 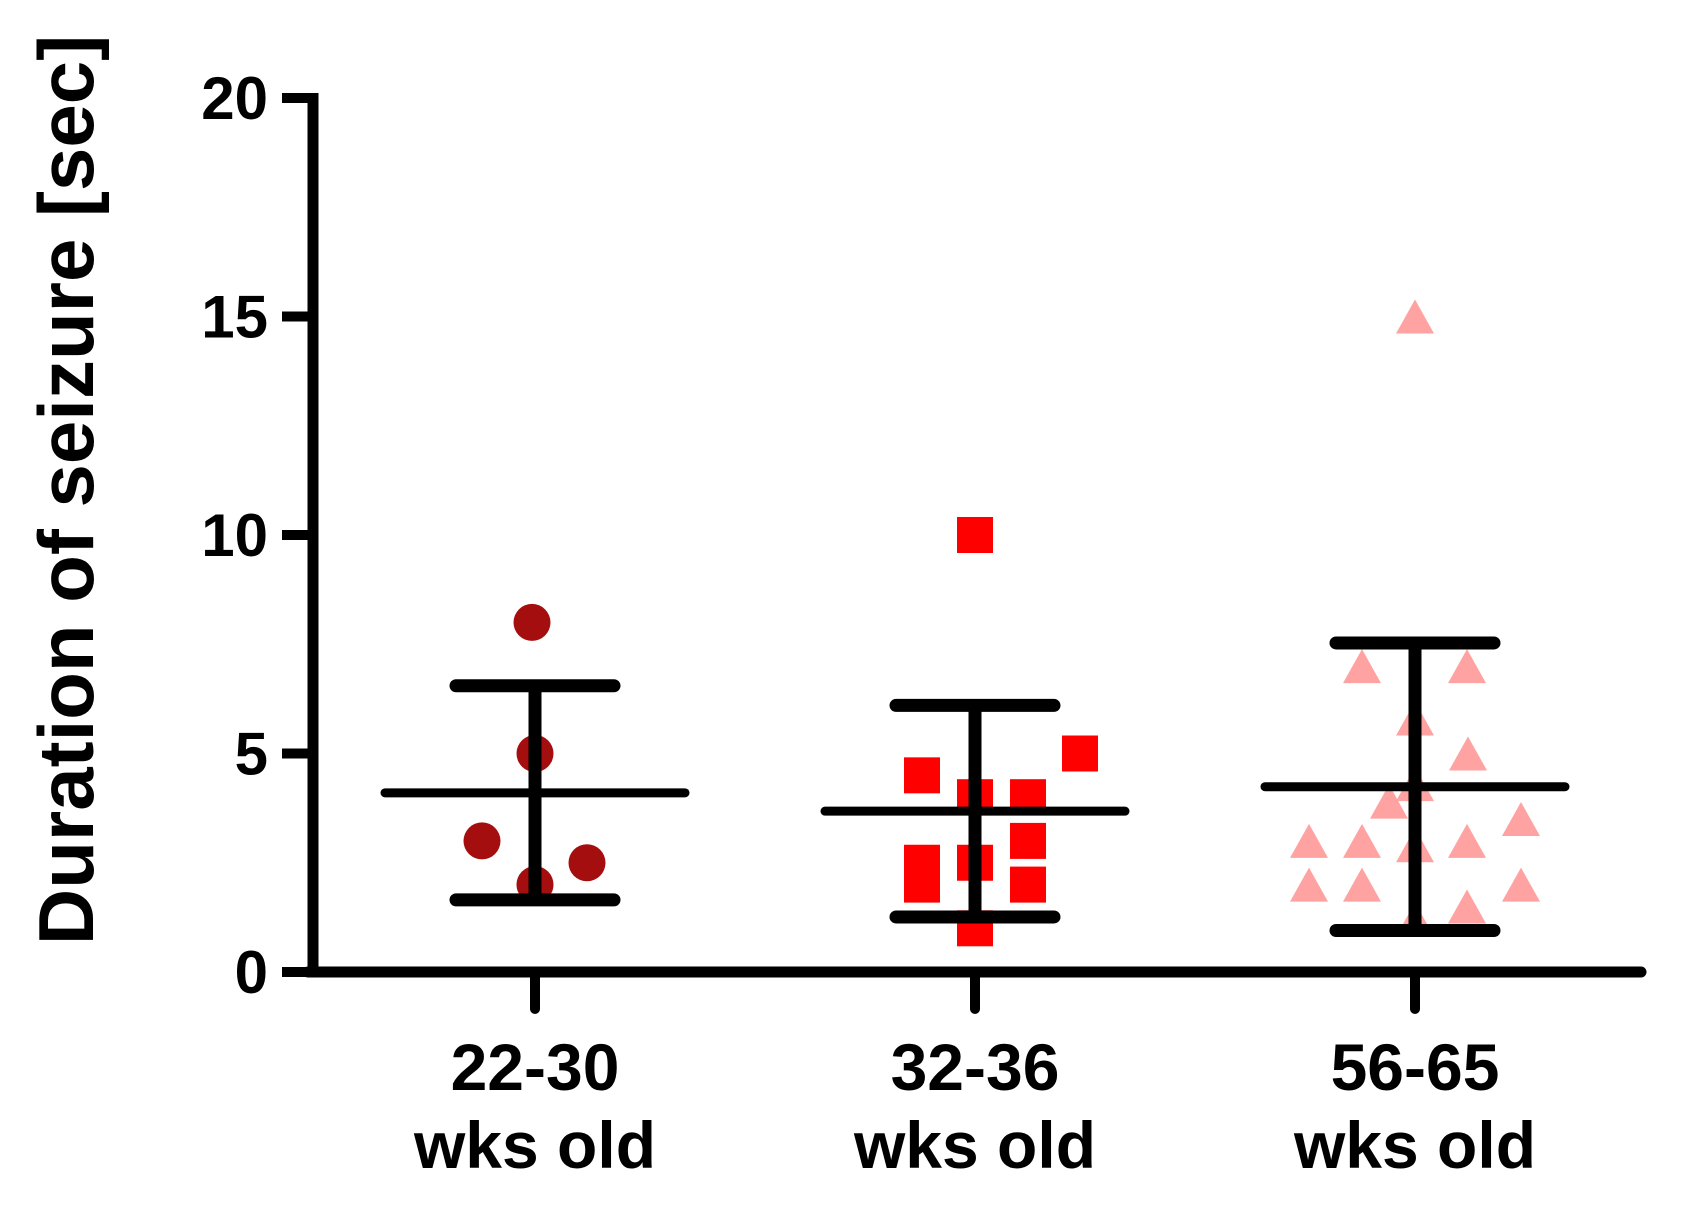 What do you see at coordinates (251, 754) in the screenshot?
I see `y-tick-label: 5` at bounding box center [251, 754].